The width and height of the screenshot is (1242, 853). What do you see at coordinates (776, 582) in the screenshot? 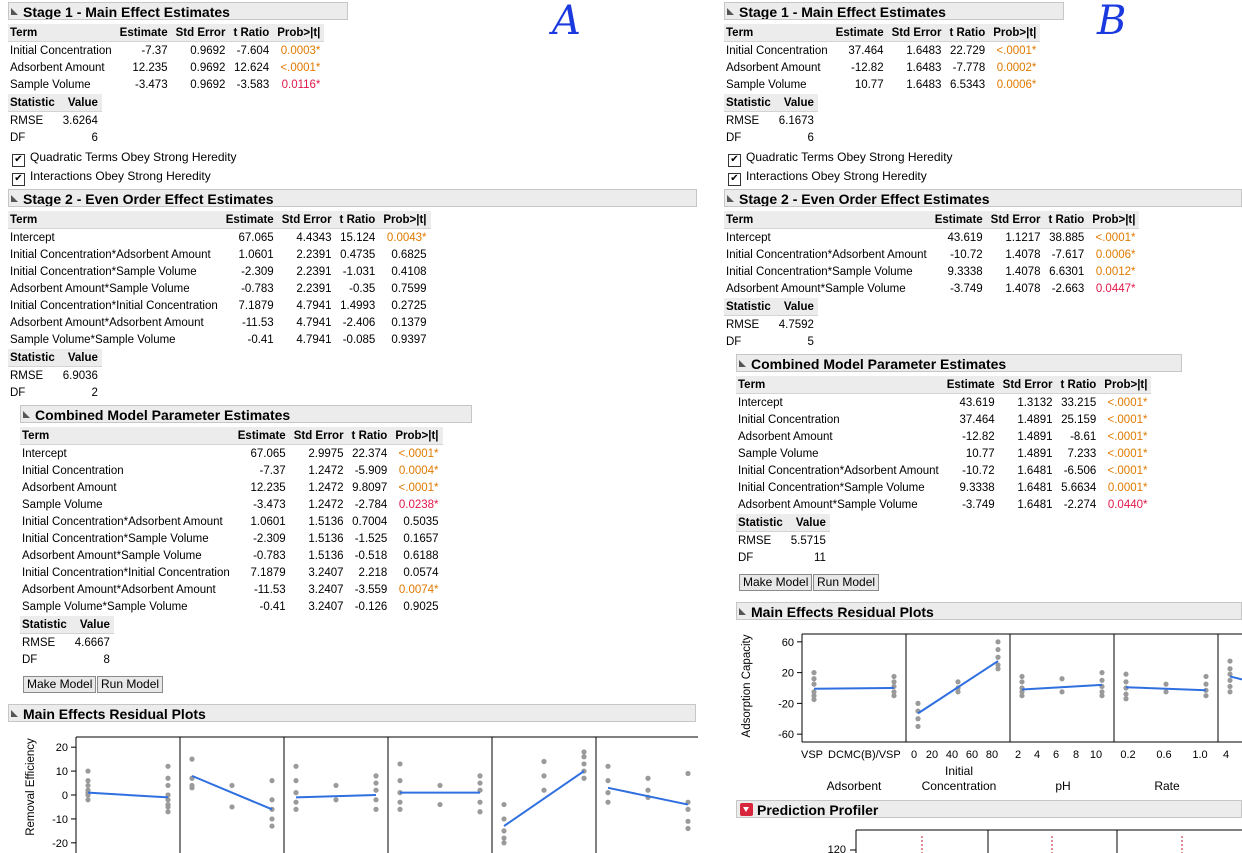
I see `make-model-button-b: Make Model` at bounding box center [776, 582].